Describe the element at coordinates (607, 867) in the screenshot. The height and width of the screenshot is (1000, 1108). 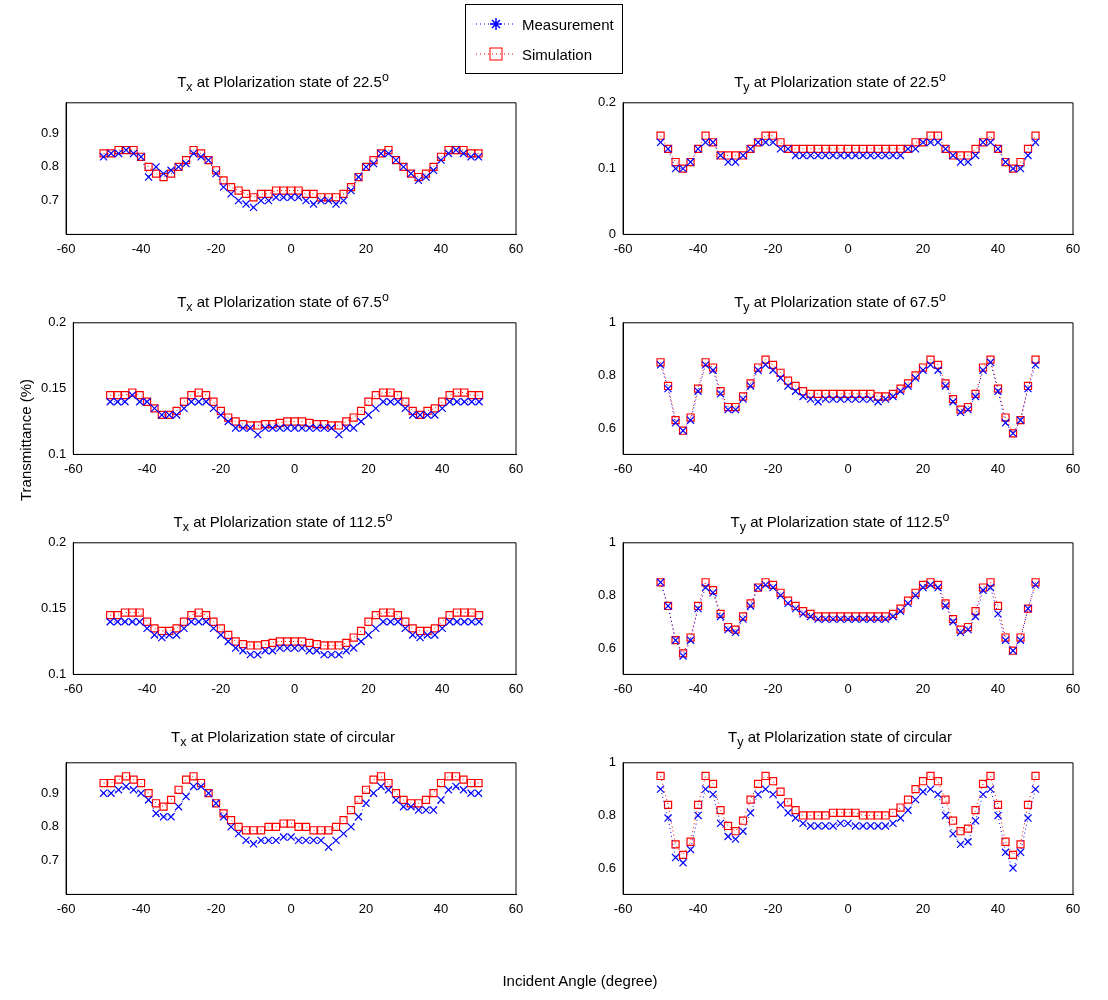
I see `y-tick-label: 0.6` at that location.